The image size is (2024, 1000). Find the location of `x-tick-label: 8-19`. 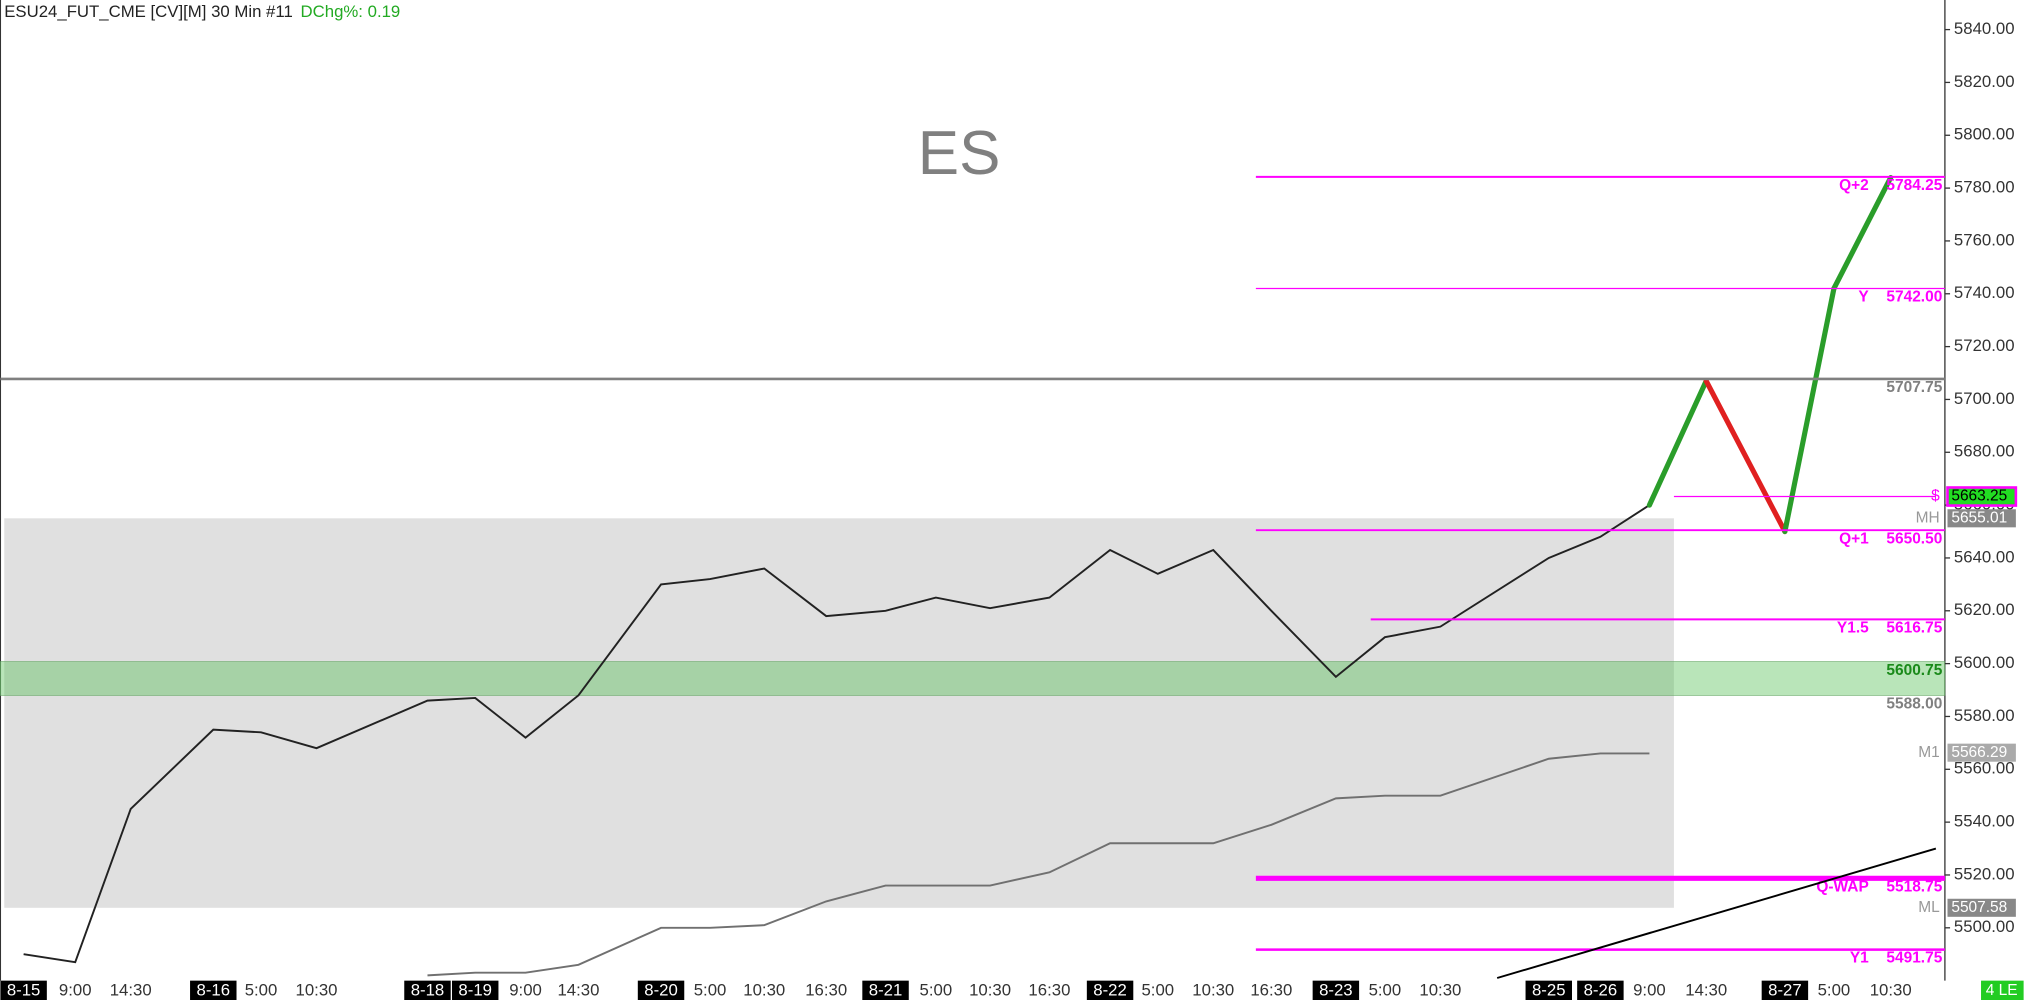

x-tick-label: 8-19 is located at coordinates (475, 989).